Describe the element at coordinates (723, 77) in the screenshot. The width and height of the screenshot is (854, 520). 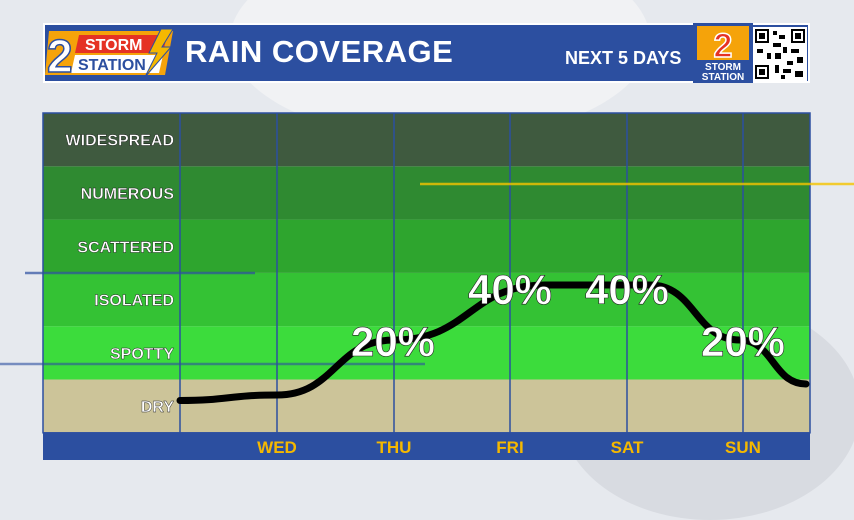
I see `badge-station-text: STATION` at that location.